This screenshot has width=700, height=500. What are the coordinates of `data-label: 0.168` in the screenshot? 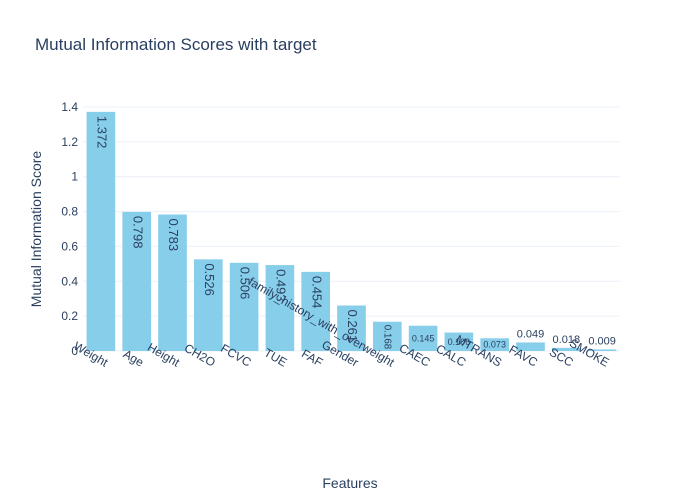 It's located at (387, 337).